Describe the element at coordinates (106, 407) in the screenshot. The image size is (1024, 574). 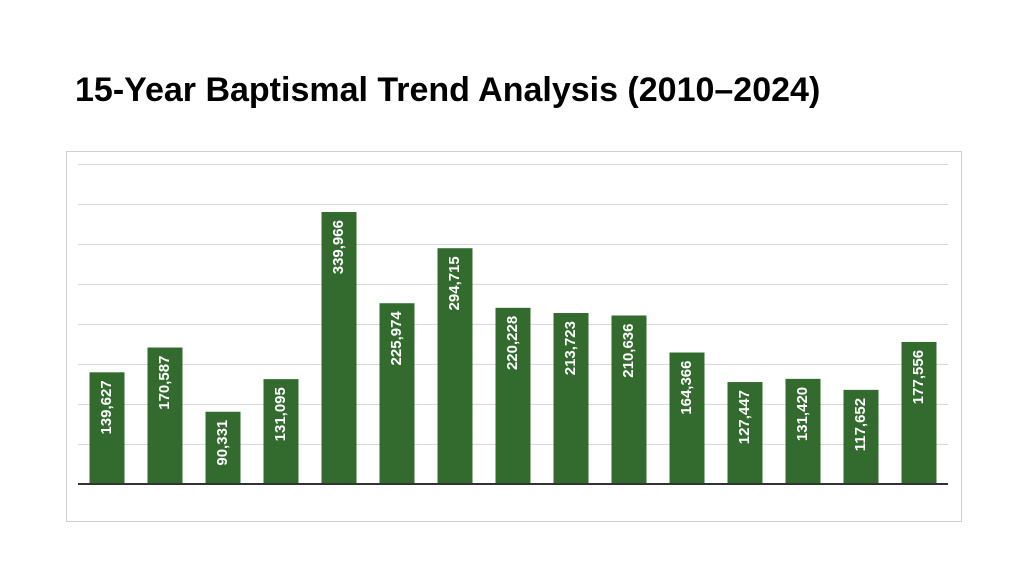
I see `value-label: 139,627` at that location.